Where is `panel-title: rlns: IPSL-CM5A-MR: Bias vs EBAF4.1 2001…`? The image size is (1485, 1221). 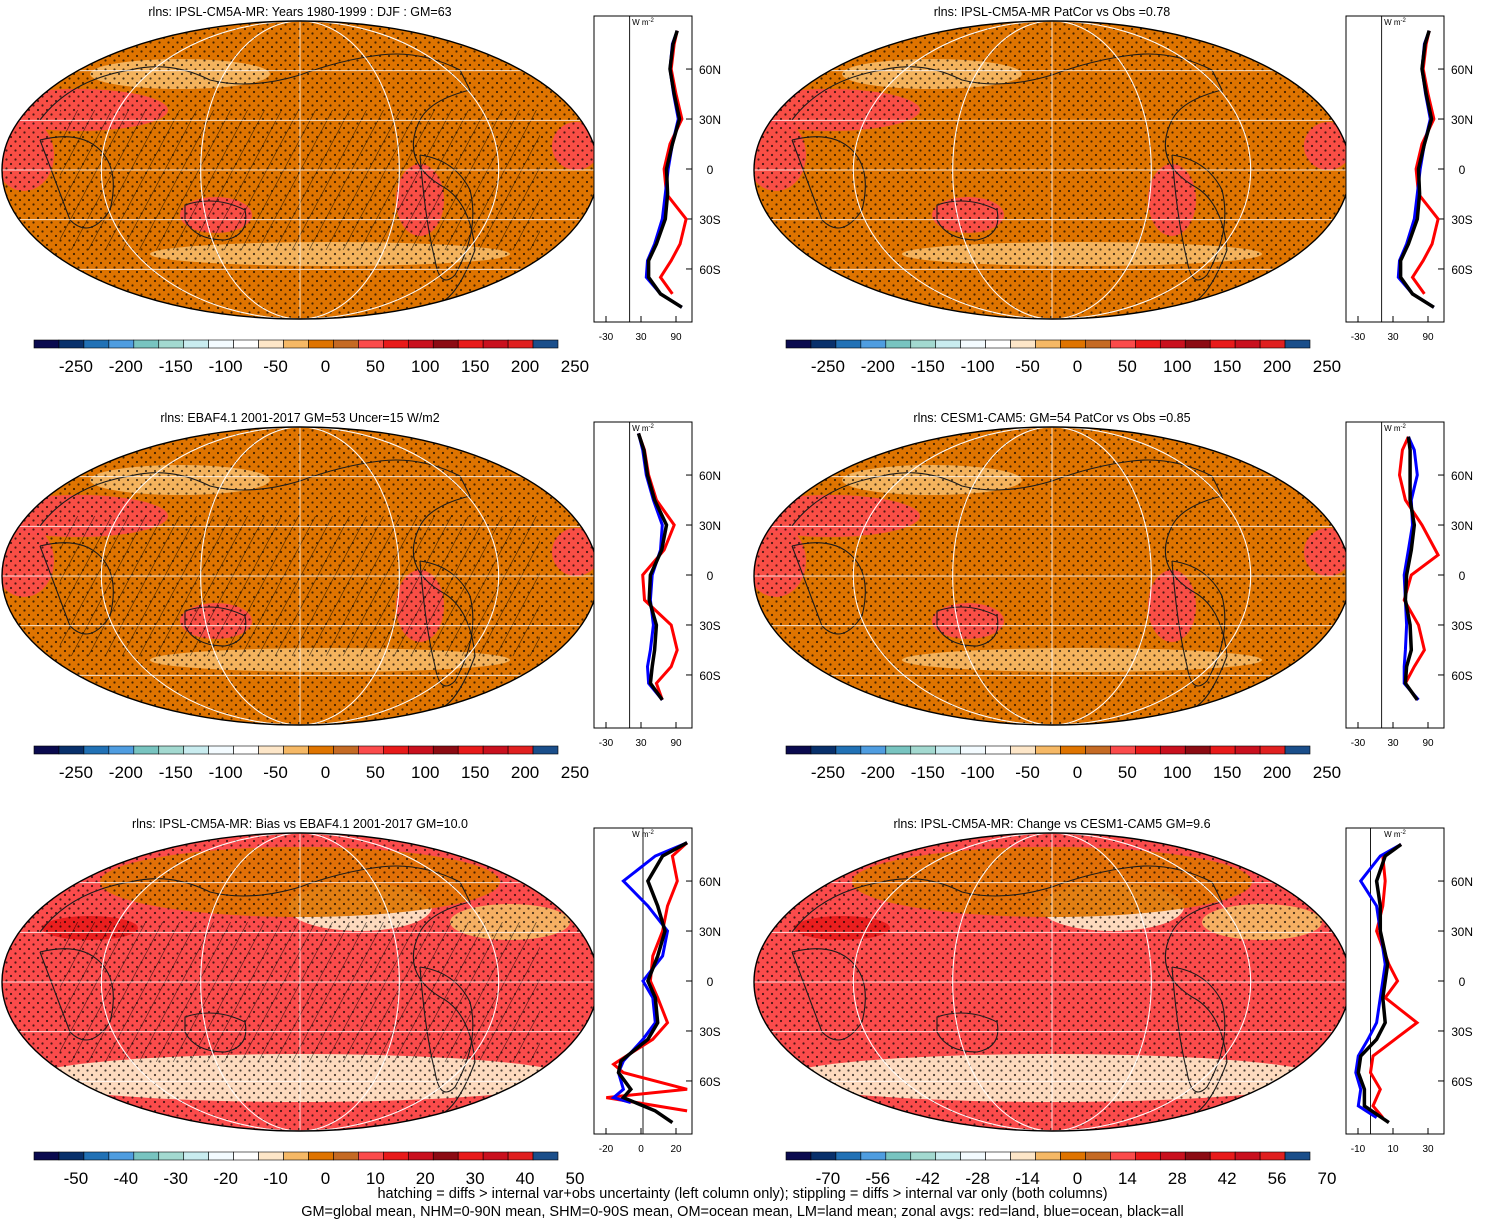 panel-title: rlns: IPSL-CM5A-MR: Bias vs EBAF4.1 2001… is located at coordinates (300, 824).